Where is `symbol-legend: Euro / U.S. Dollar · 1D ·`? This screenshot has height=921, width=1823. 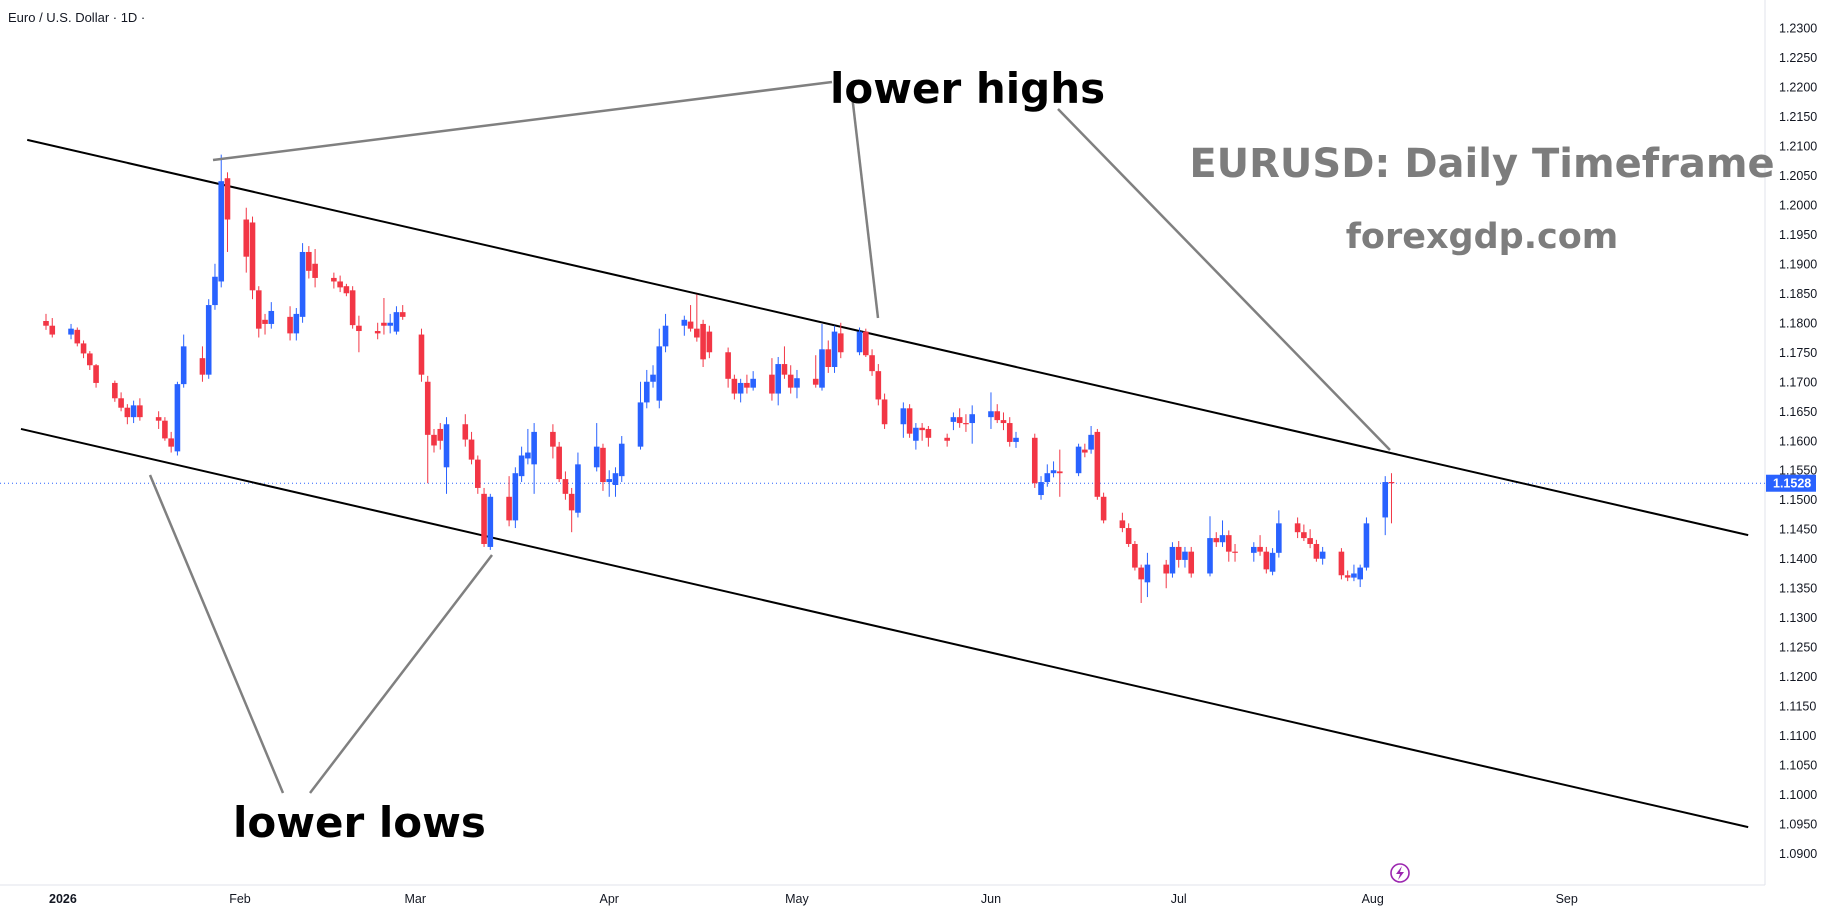
symbol-legend: Euro / U.S. Dollar · 1D · is located at coordinates (76, 17).